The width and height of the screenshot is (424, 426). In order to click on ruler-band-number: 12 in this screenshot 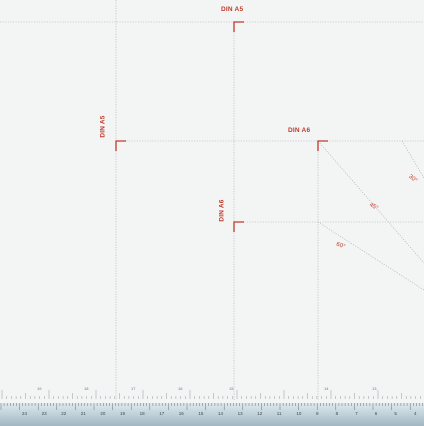, I will do `click(260, 413)`.